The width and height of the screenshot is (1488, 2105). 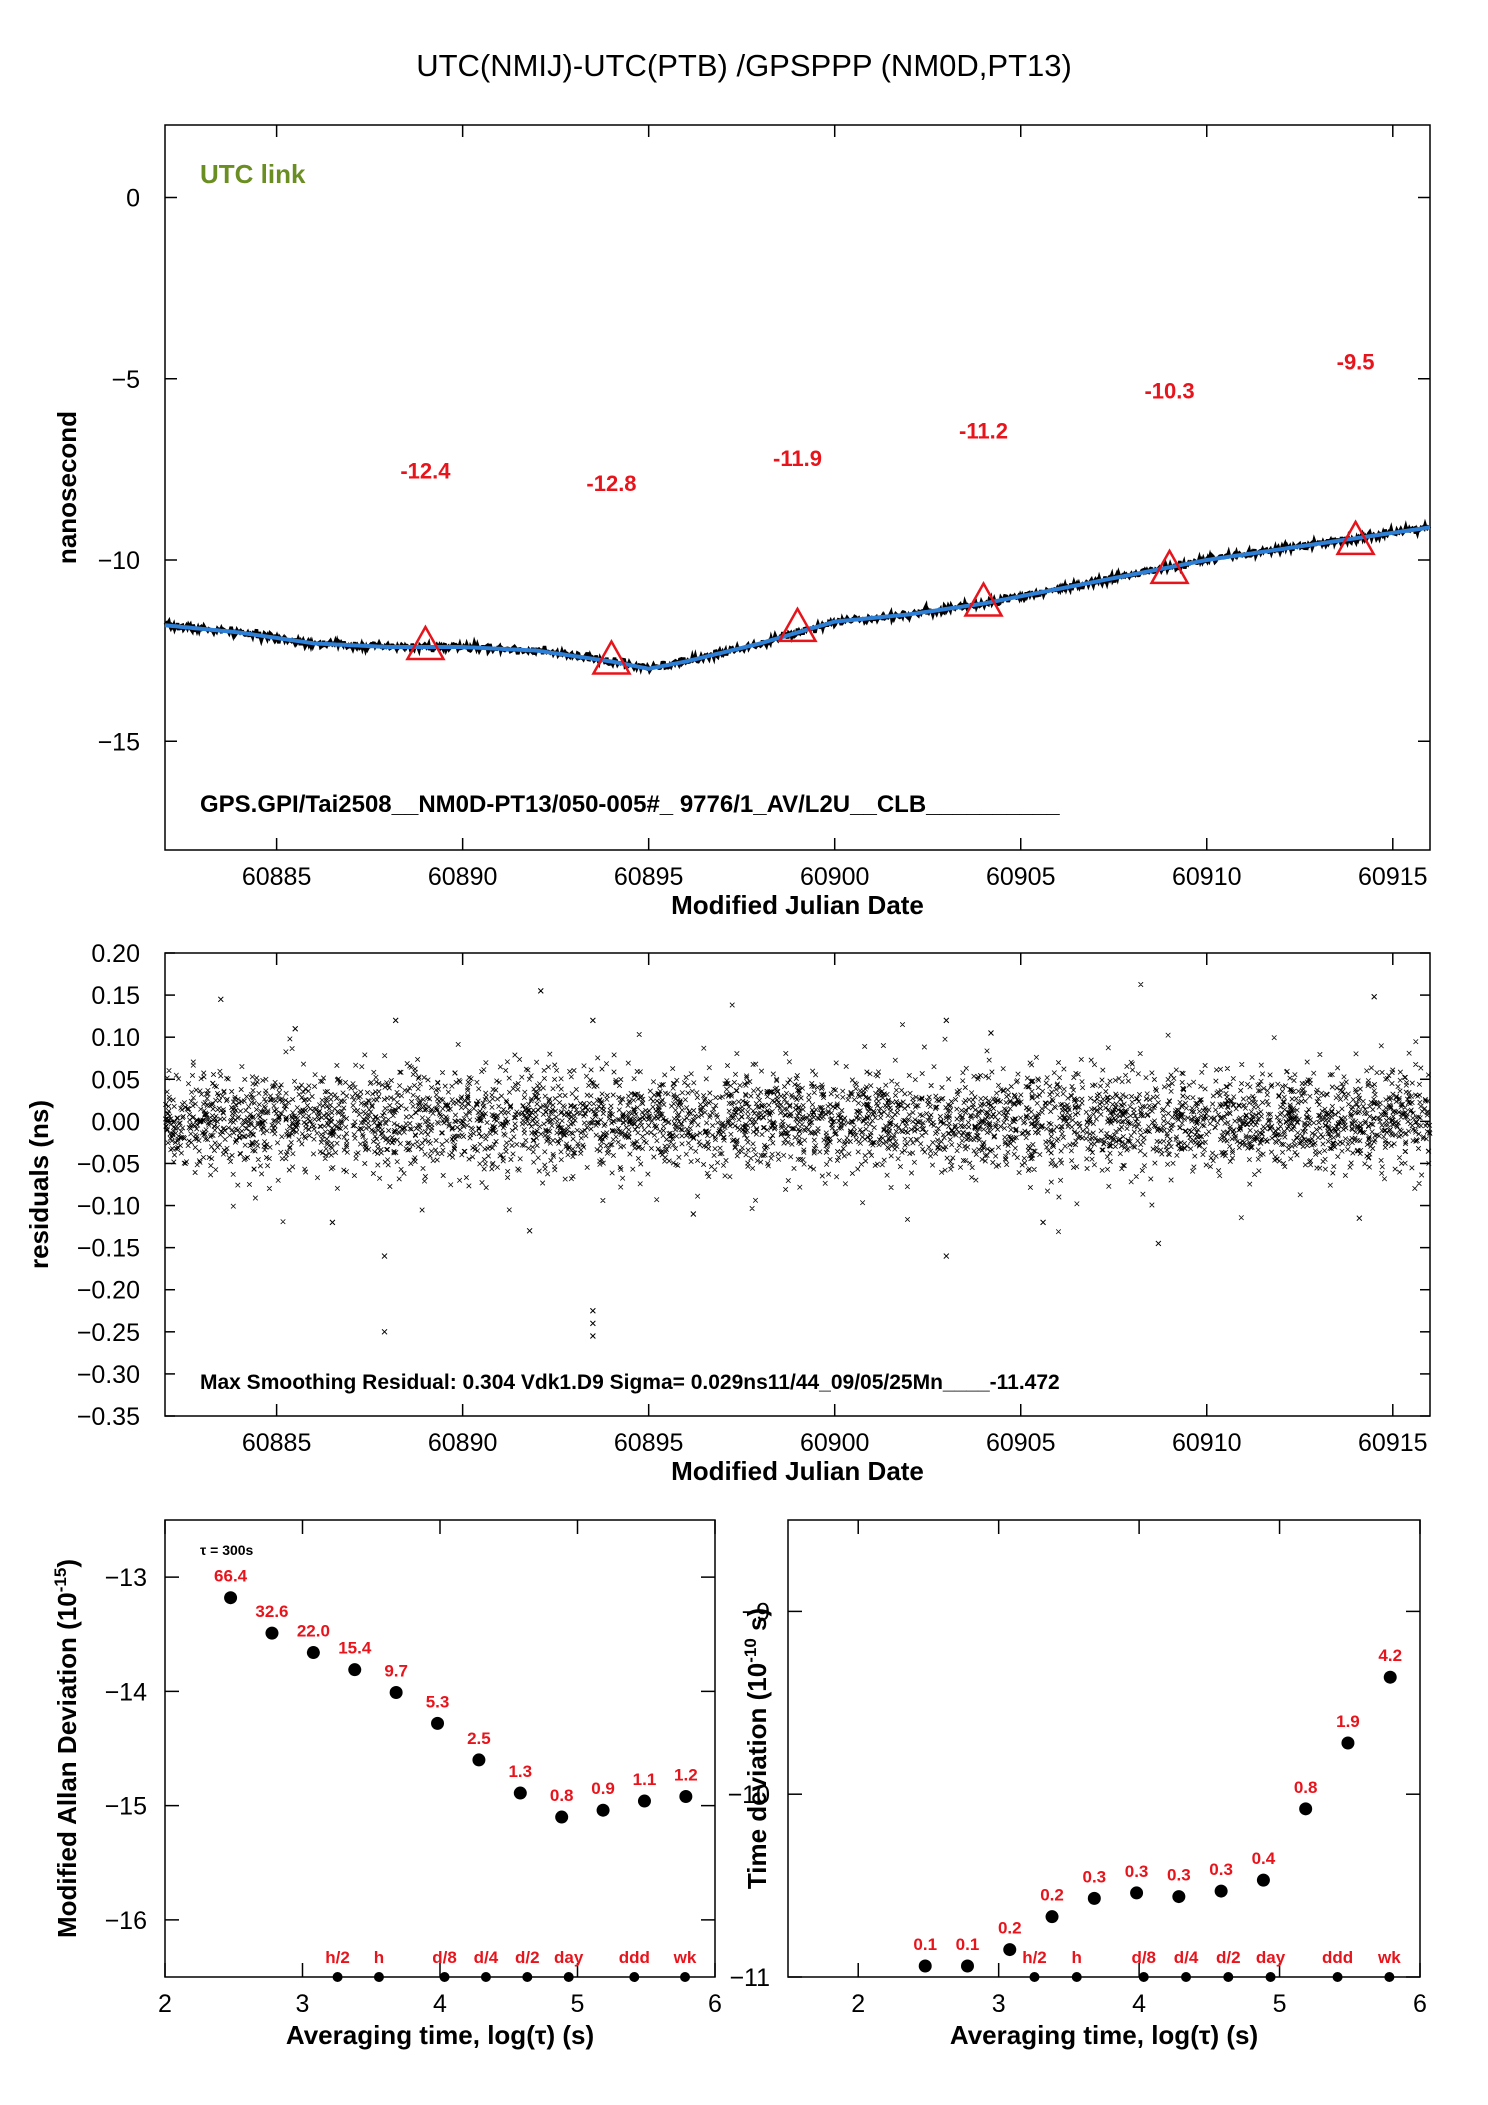 I want to click on marker-value-label: -10.3, so click(x=1169, y=391).